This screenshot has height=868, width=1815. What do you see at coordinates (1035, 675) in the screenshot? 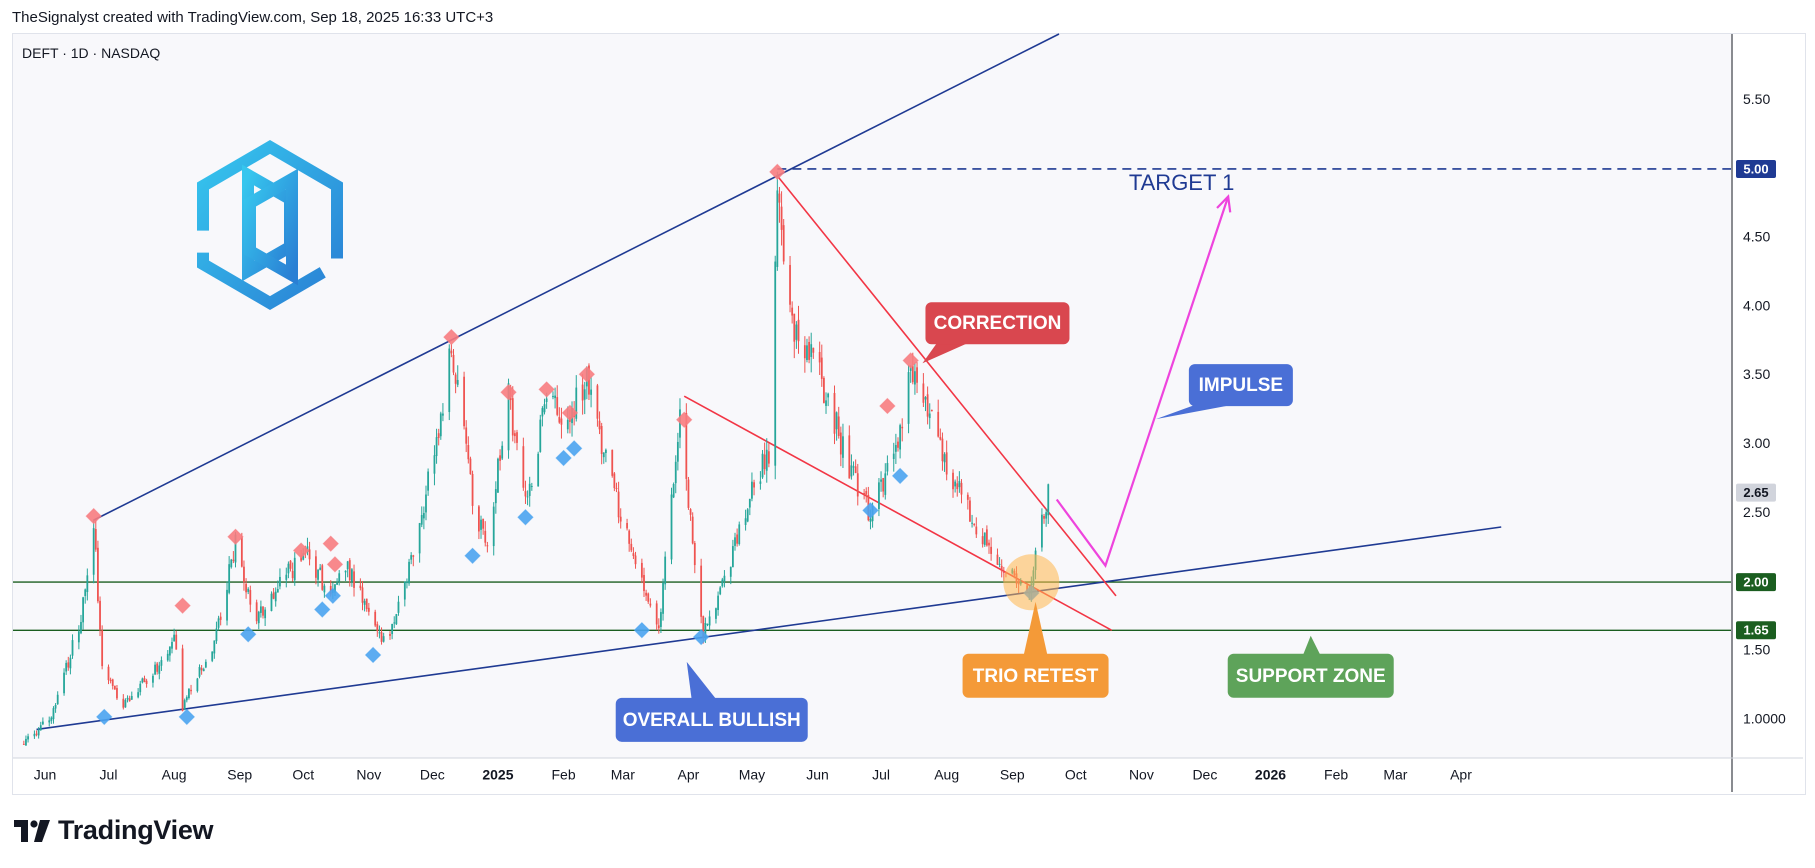
I see `callout-trio-retest-box` at bounding box center [1035, 675].